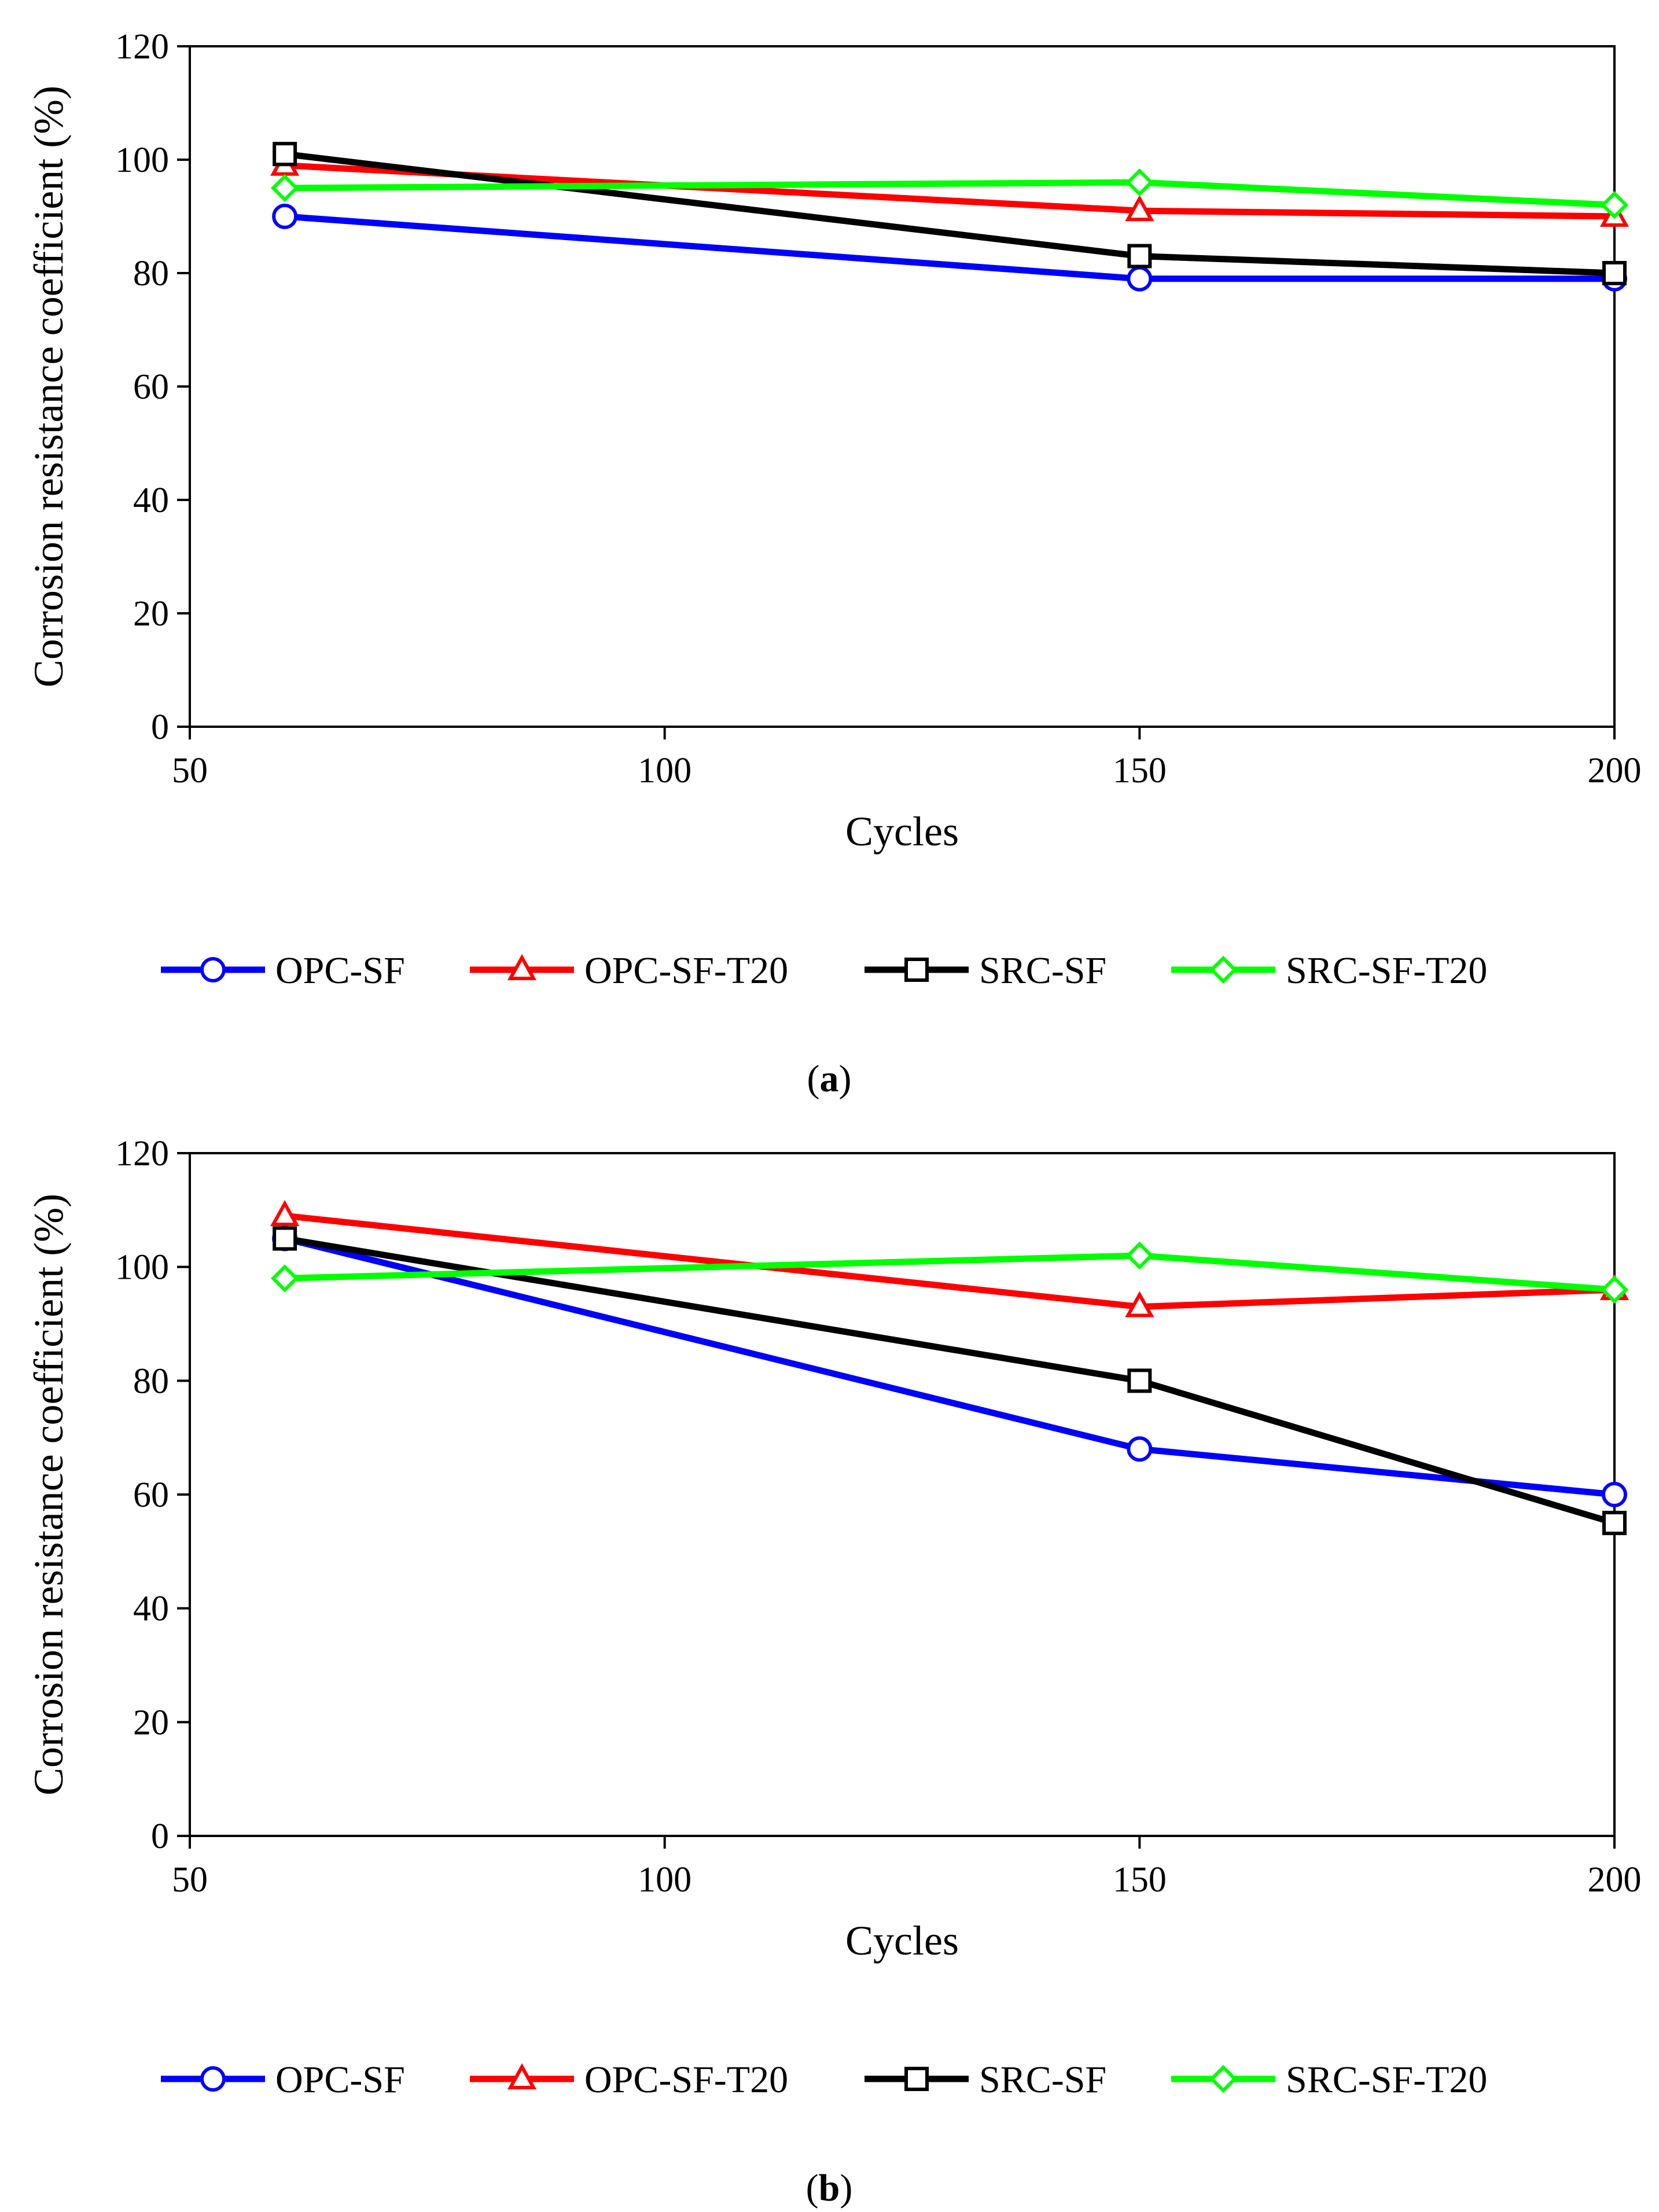 This screenshot has height=2212, width=1659. I want to click on panel-caption: (b), so click(829, 2188).